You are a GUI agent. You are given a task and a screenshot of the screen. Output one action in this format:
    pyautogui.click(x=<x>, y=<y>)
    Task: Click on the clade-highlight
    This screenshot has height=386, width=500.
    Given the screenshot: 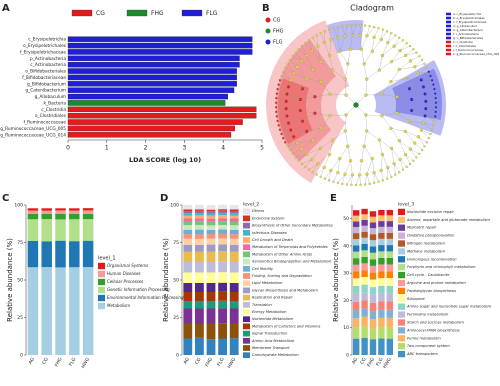 What is the action you would take?
    pyautogui.click(x=308, y=101)
    